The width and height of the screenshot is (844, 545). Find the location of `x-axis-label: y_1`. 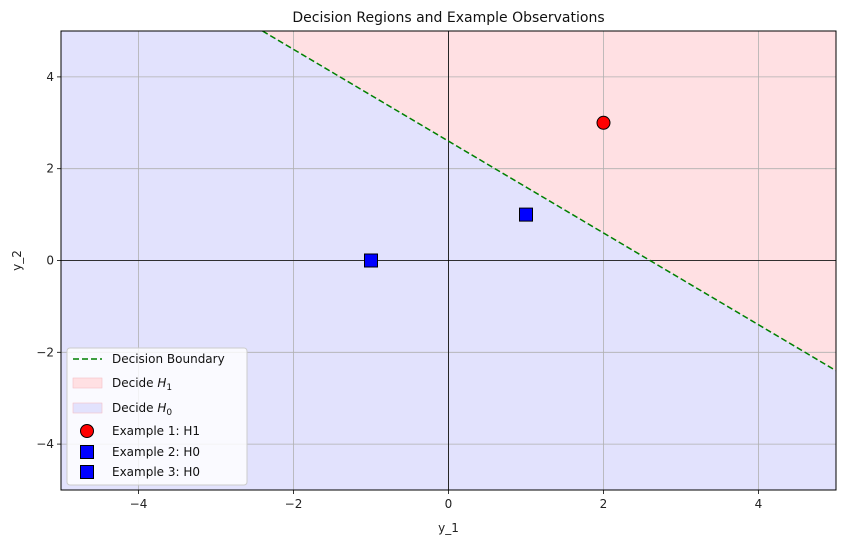

x-axis-label: y_1 is located at coordinates (448, 528).